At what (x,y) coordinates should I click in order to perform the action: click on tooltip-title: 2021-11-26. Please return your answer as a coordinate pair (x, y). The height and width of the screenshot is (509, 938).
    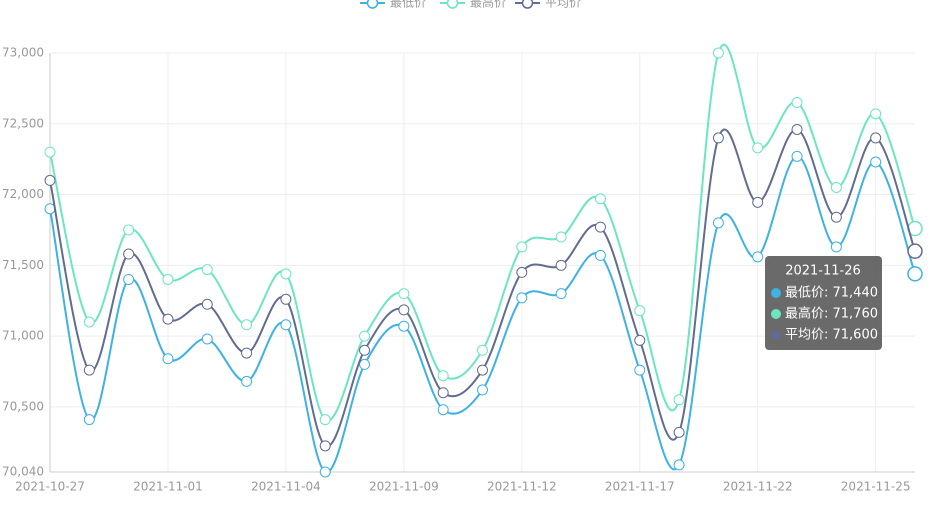
    Looking at the image, I should click on (823, 271).